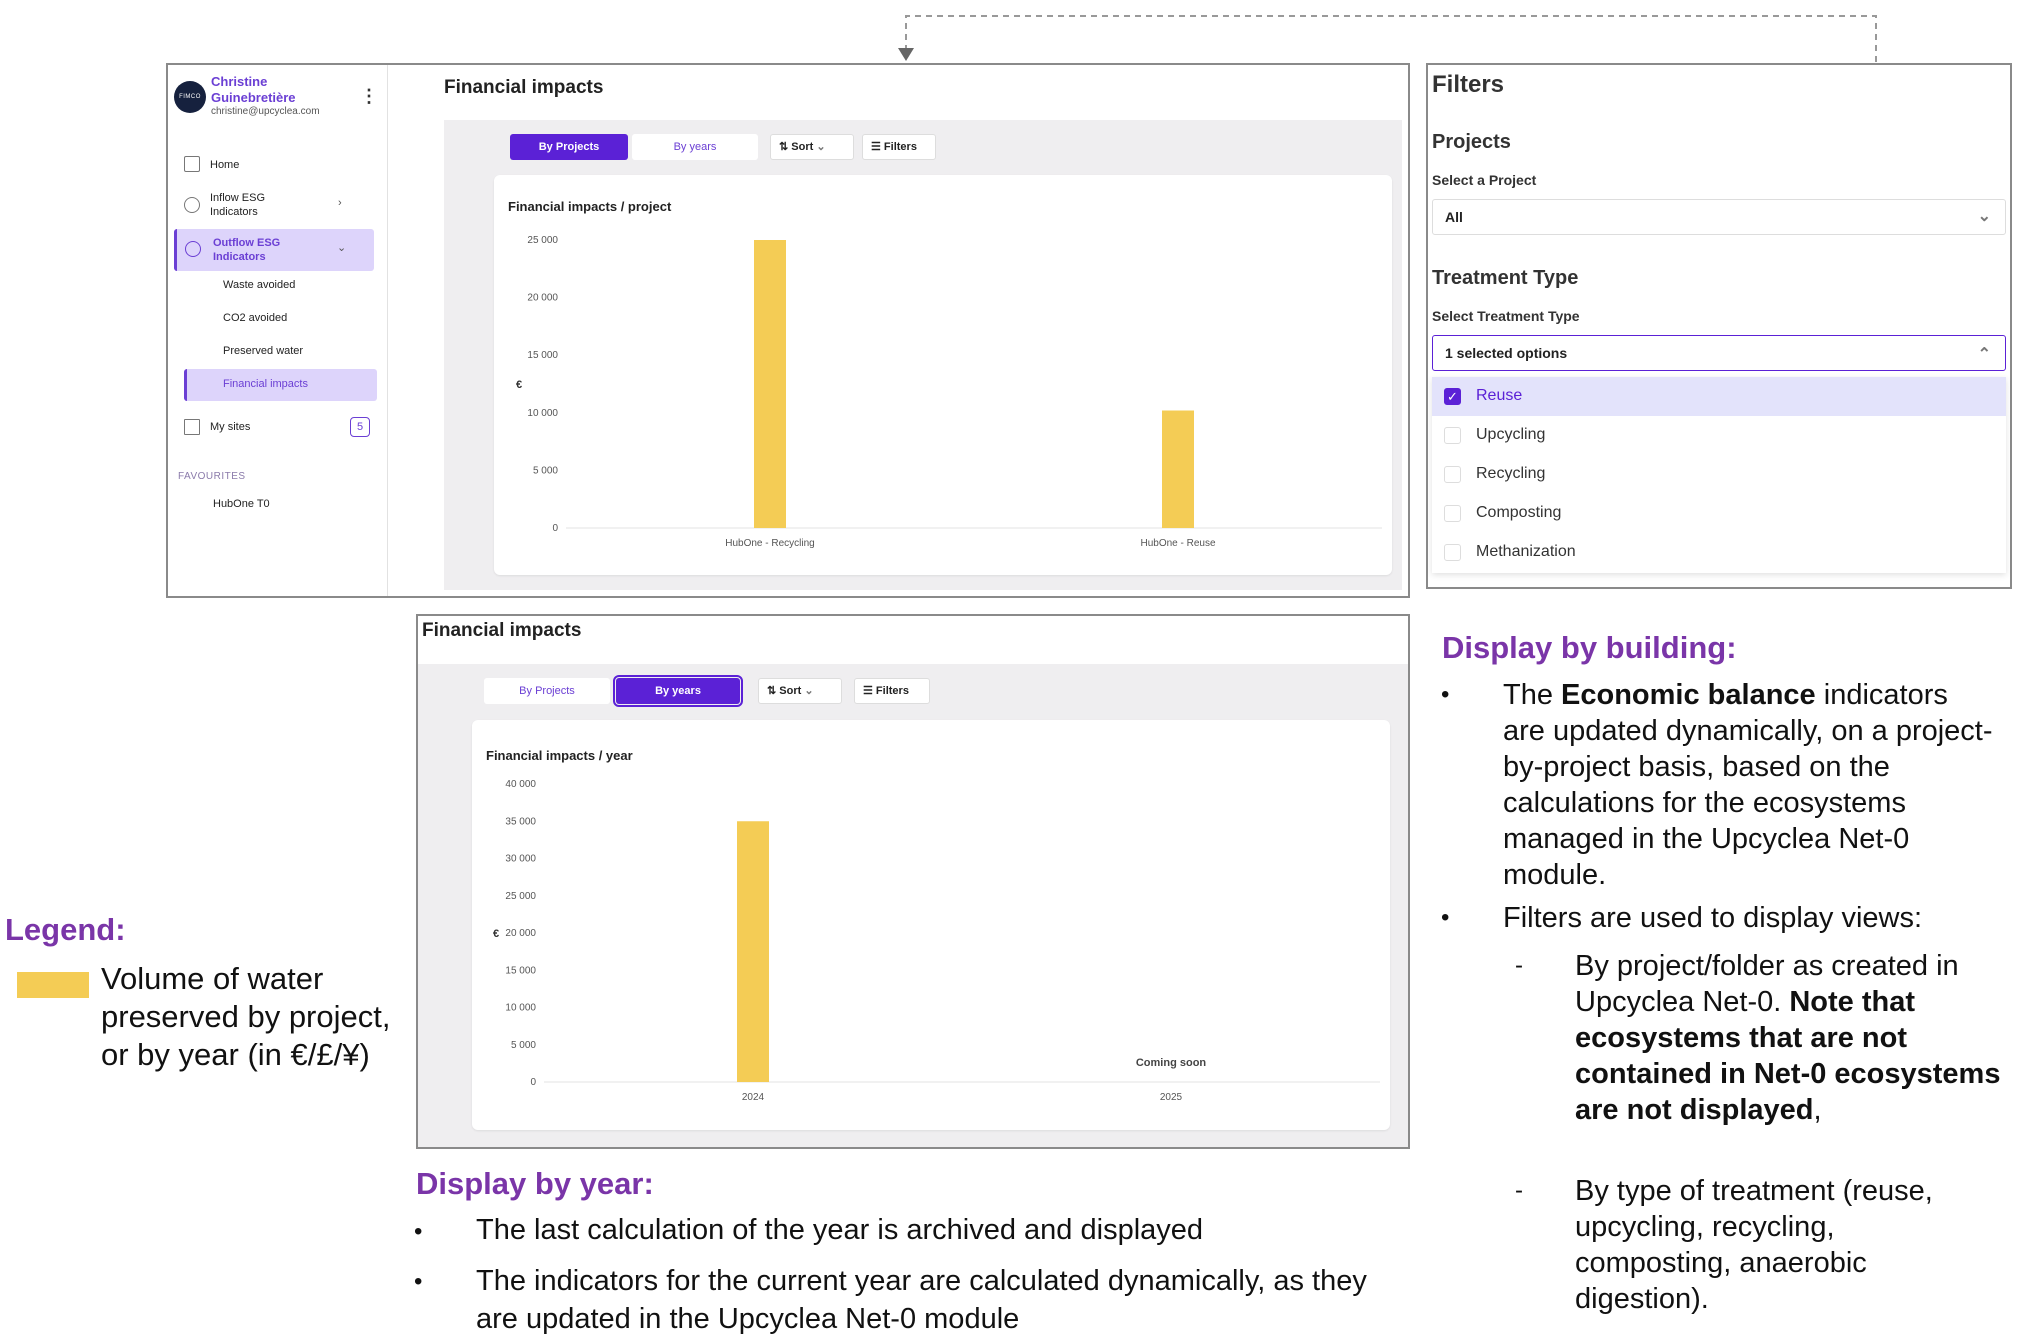  Describe the element at coordinates (1713, 918) in the screenshot. I see `building-bullet-2: Filters are used to display views:` at that location.